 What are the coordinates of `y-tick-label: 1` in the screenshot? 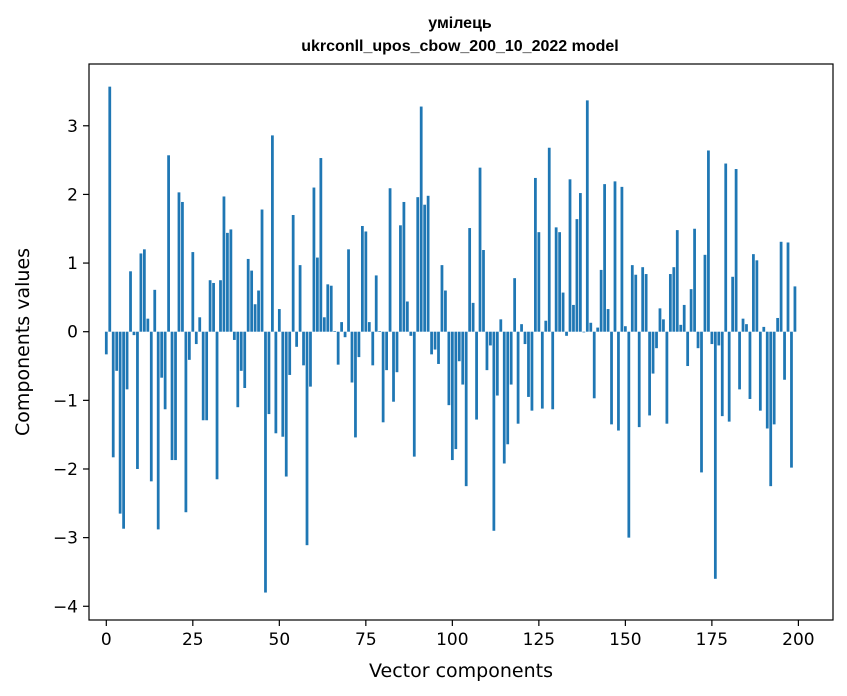 It's located at (72, 264).